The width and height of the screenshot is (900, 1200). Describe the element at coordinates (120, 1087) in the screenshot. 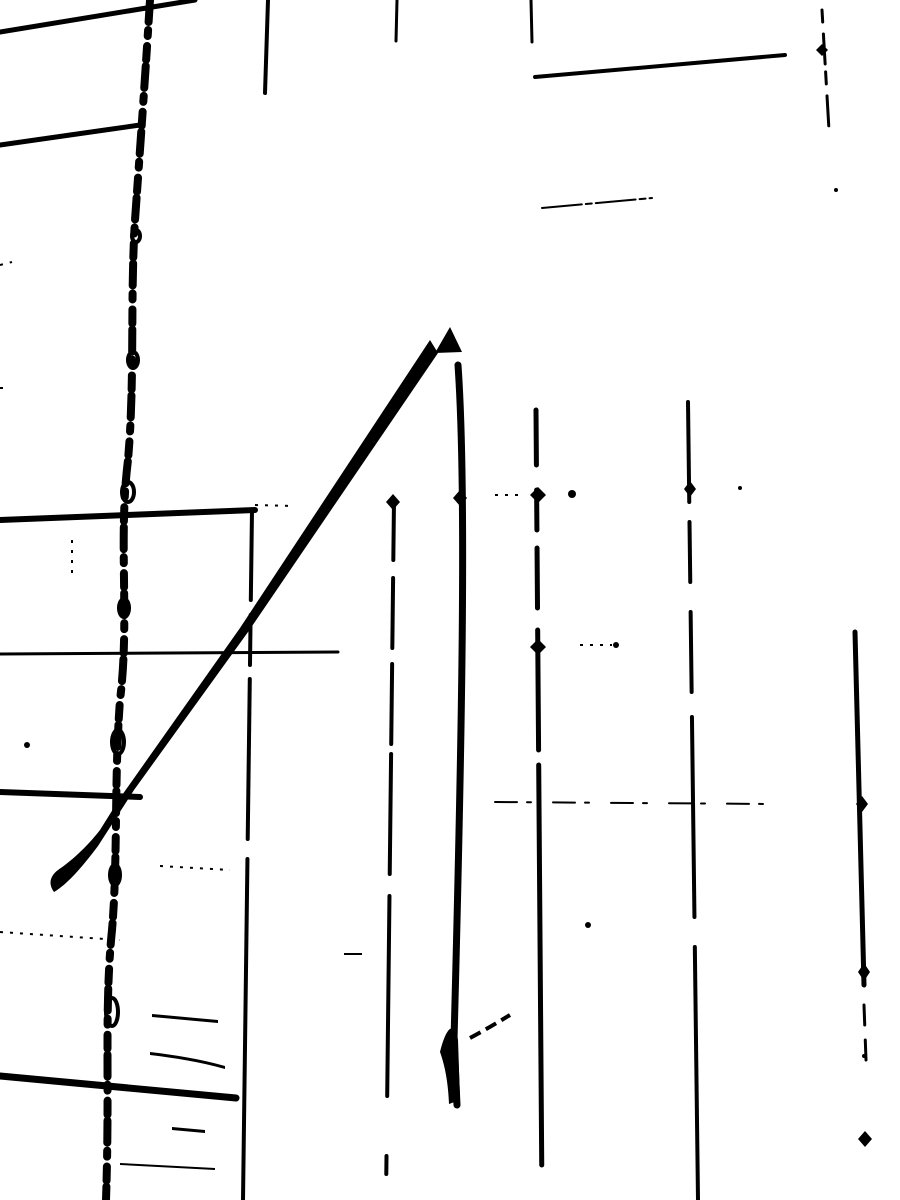

I see `ruled-line-bottom-left` at that location.